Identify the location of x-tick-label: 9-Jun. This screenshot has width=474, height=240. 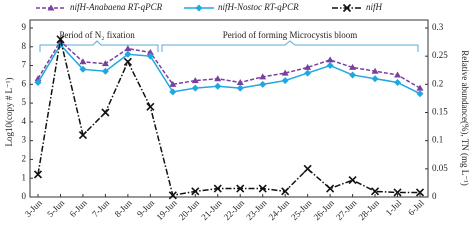
(146, 208).